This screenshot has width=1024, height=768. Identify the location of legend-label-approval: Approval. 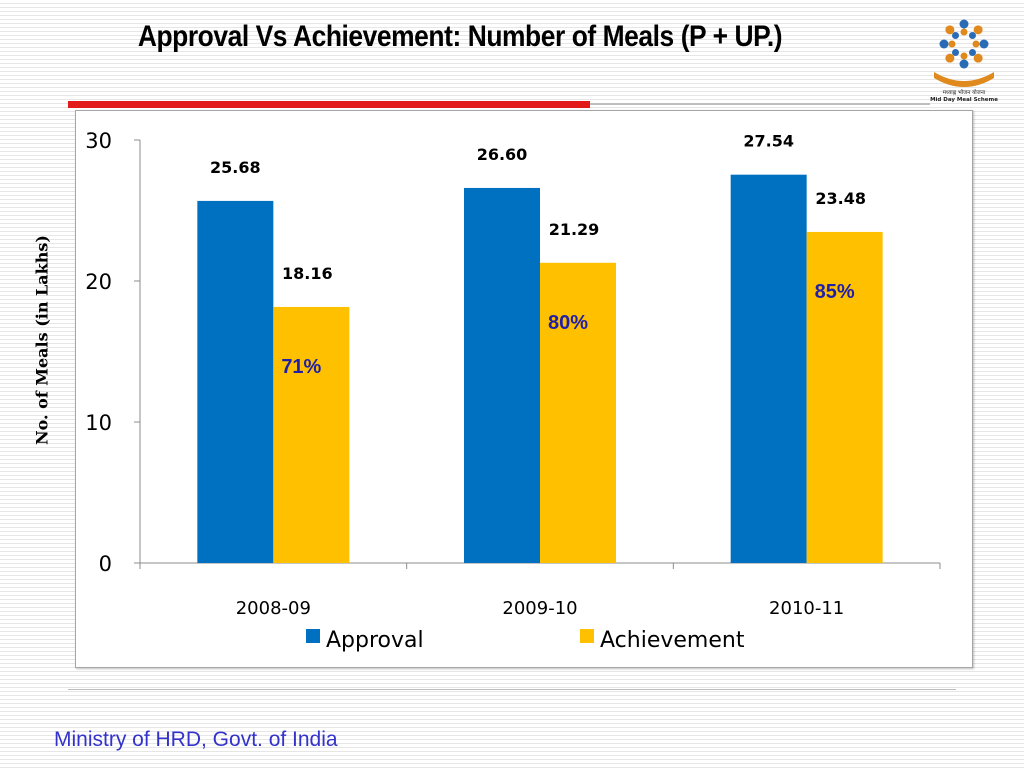
(375, 640).